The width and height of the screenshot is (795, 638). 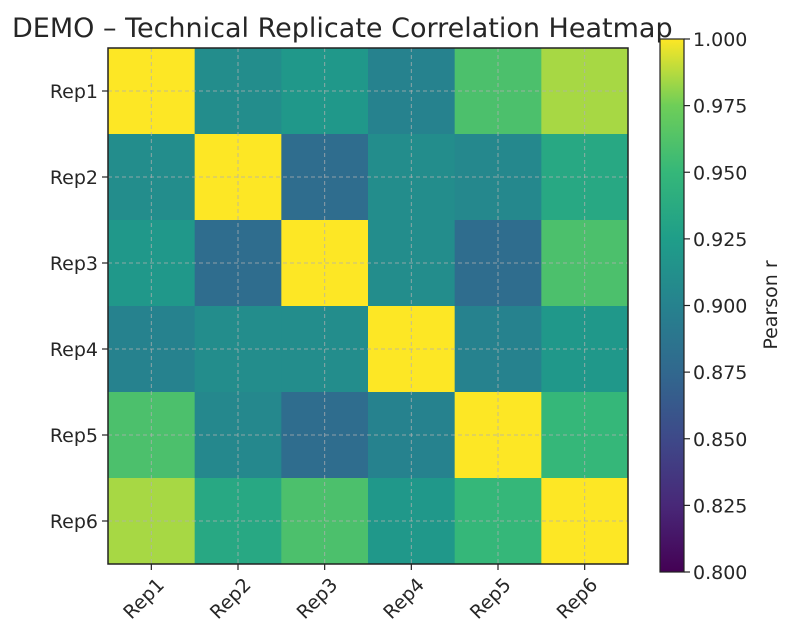 I want to click on colorbar-tick-label: 0.875, so click(x=720, y=373).